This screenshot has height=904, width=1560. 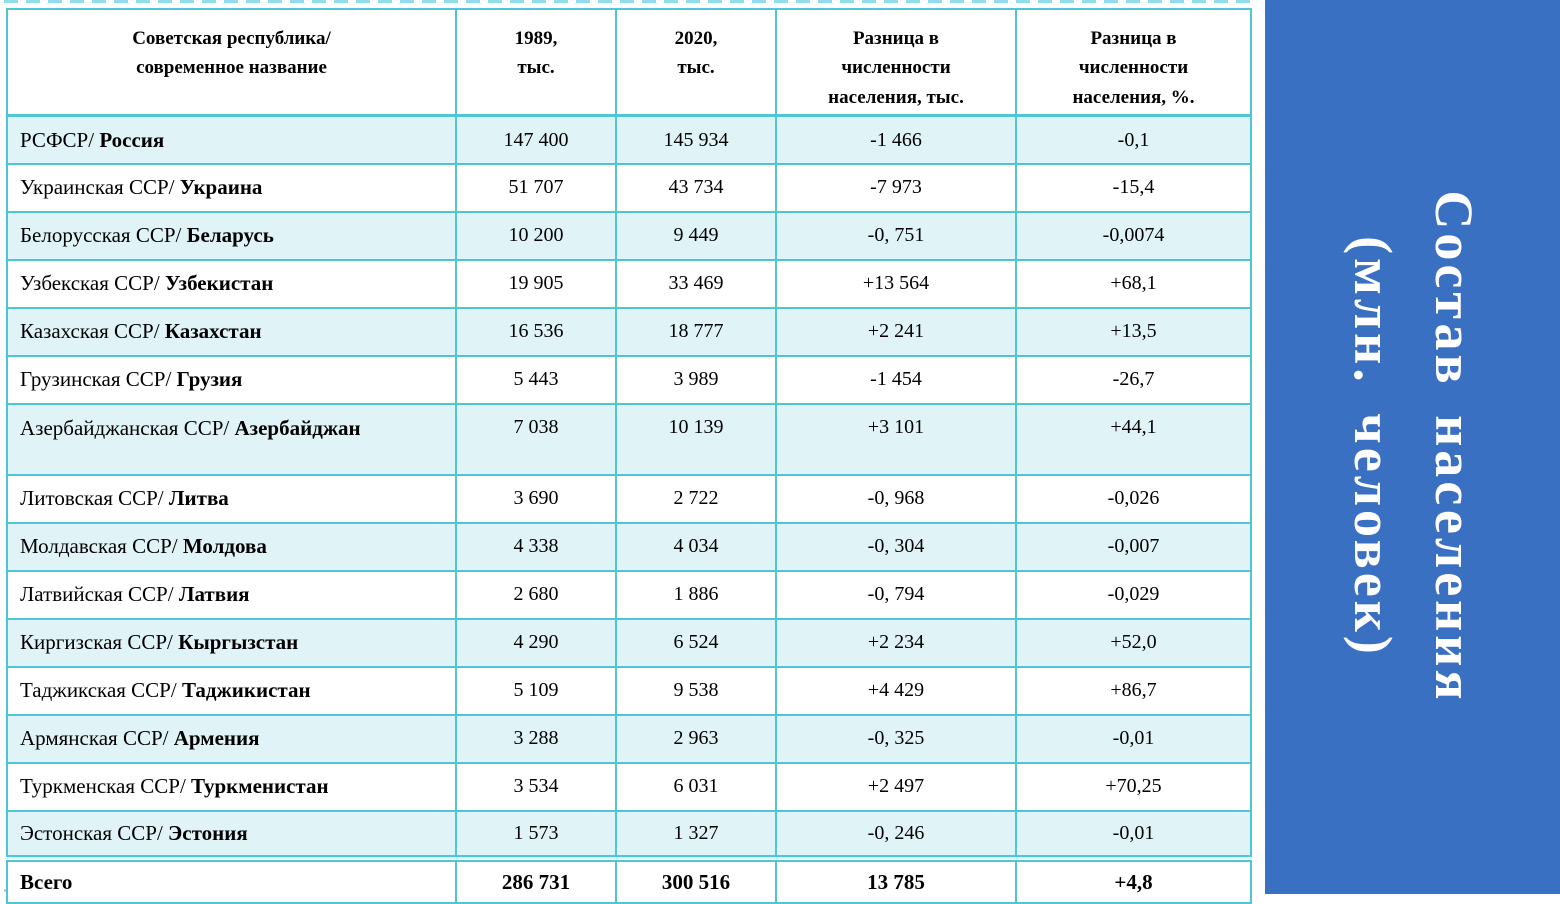 I want to click on cell-1989: 7 038, so click(x=536, y=439).